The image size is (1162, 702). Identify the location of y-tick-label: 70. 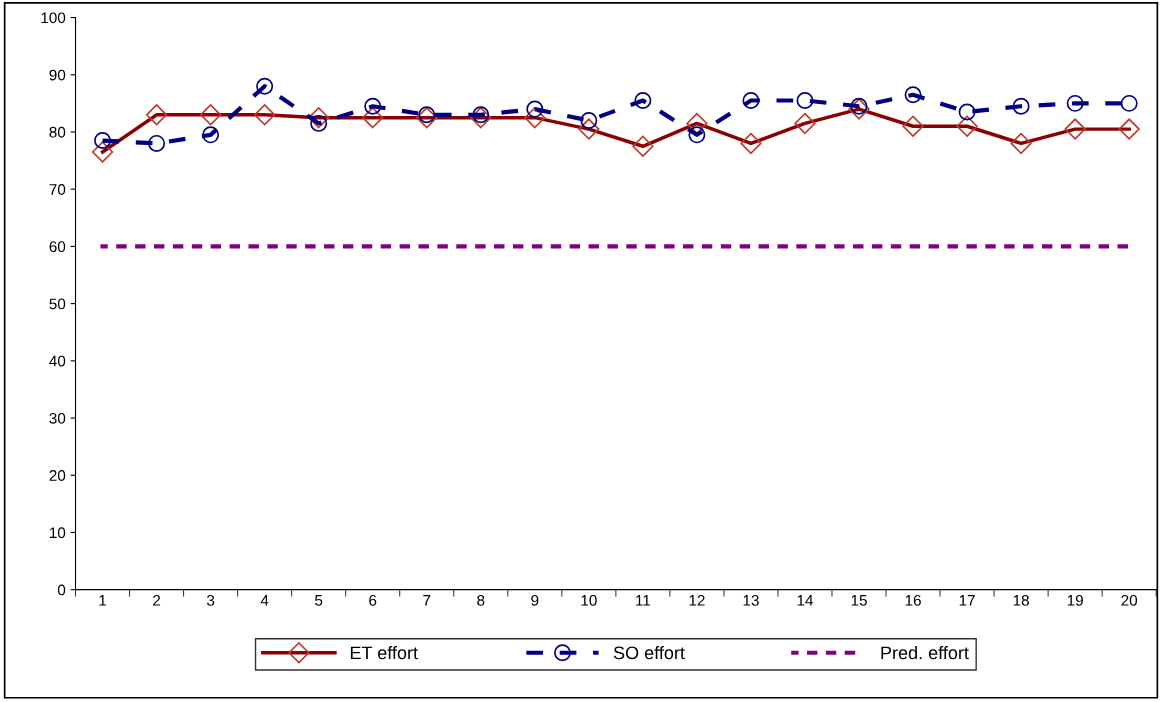
(57, 189).